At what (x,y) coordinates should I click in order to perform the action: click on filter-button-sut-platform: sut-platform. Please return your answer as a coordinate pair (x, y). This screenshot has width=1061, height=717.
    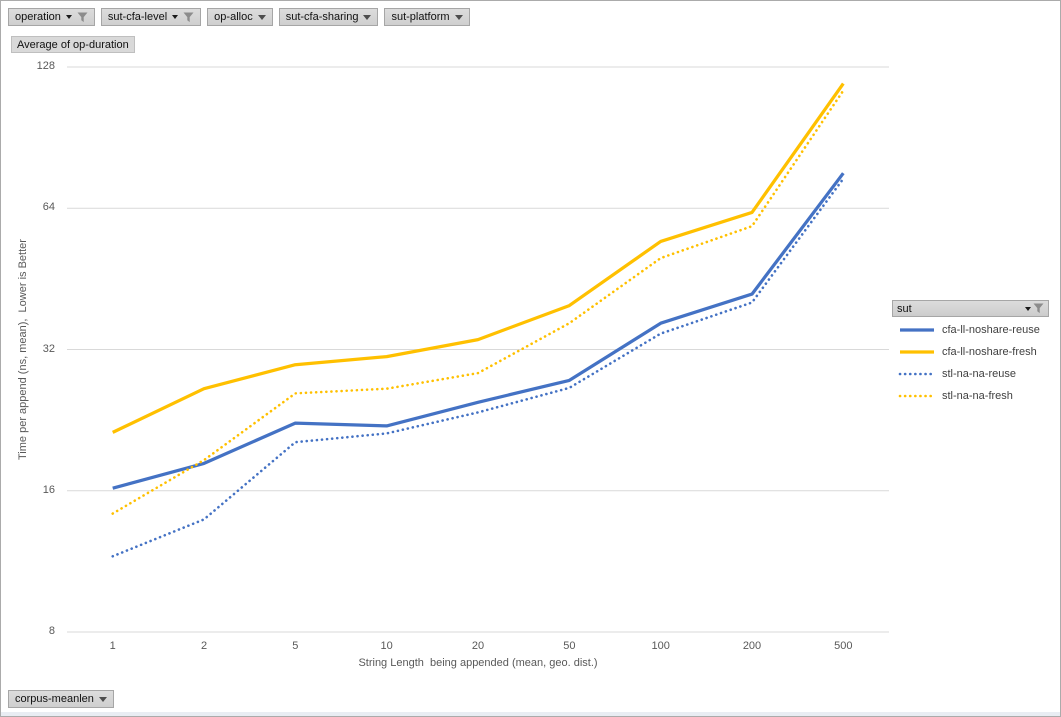
    Looking at the image, I should click on (427, 17).